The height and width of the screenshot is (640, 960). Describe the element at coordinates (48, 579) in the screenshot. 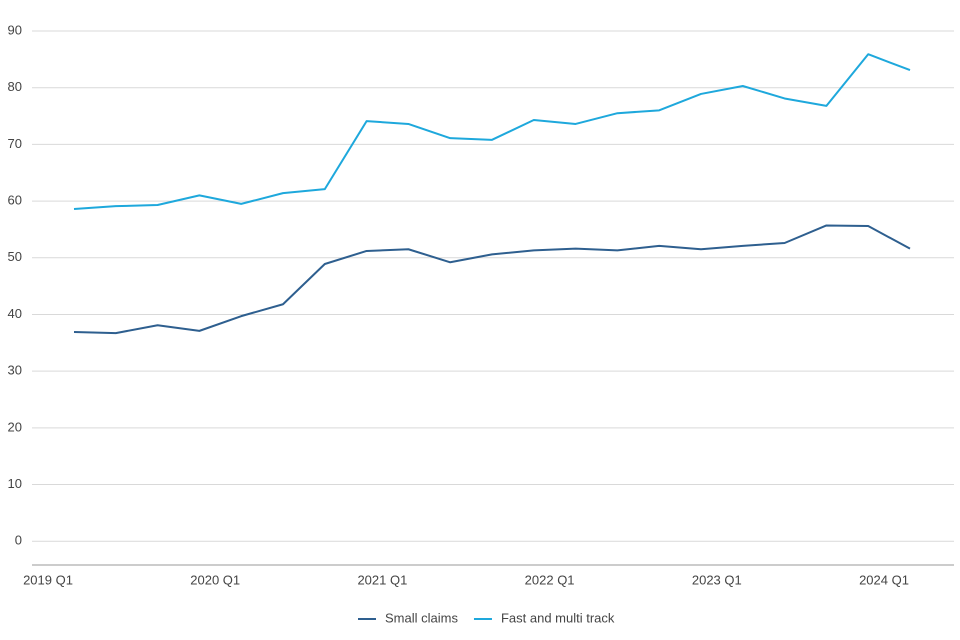

I see `x-tick-label: 2019 Q1` at that location.